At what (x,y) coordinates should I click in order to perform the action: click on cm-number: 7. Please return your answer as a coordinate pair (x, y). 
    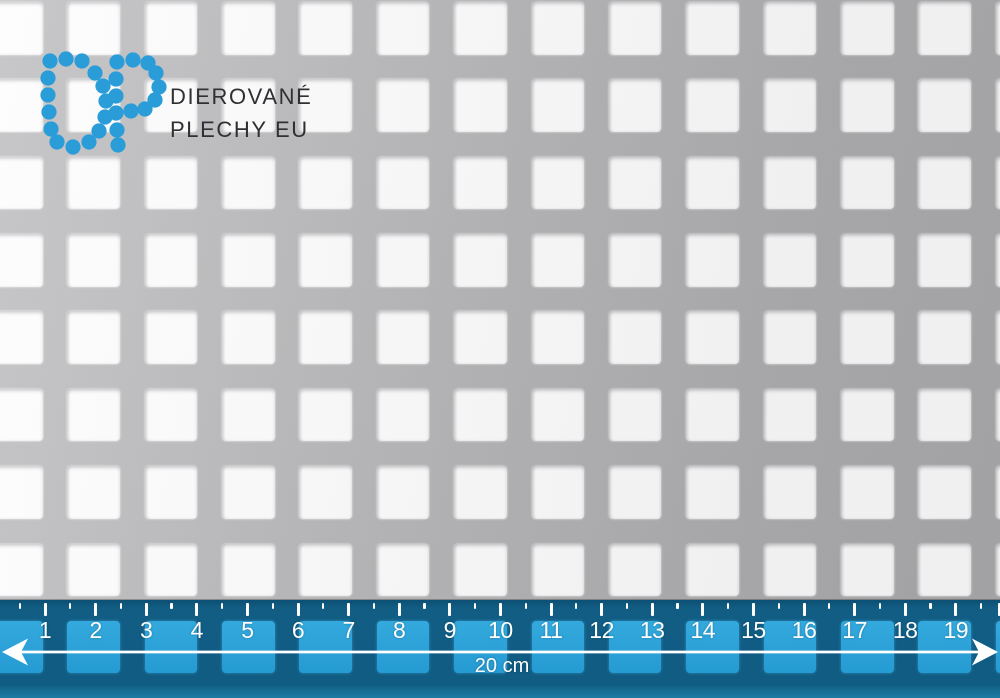
    Looking at the image, I should click on (348, 630).